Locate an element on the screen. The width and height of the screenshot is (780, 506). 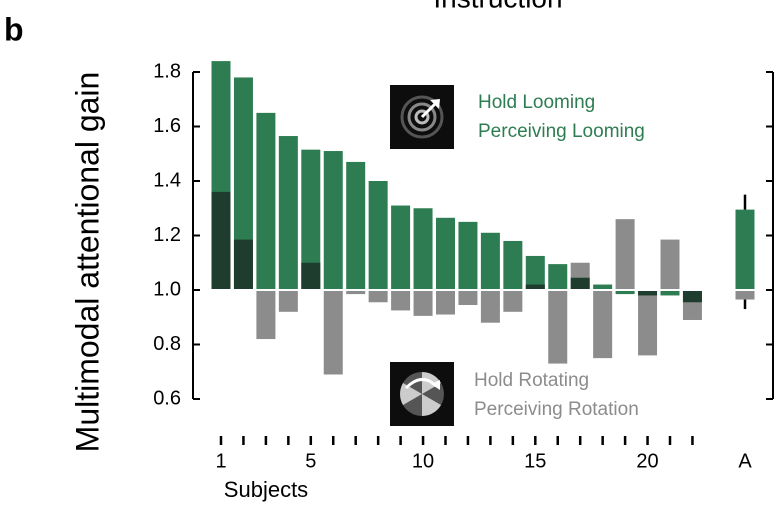
y-tick-label: 1.8 is located at coordinates (167, 71).